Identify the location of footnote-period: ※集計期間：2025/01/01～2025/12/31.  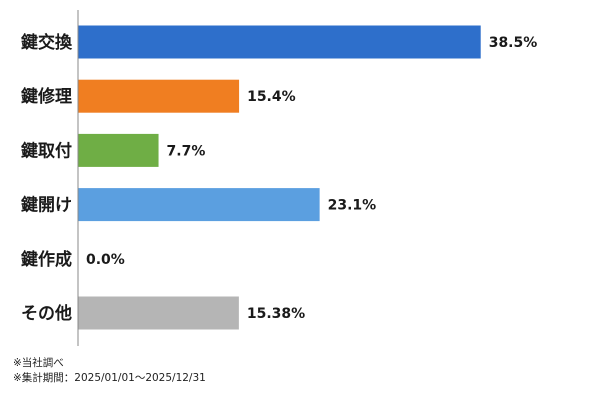
(109, 378).